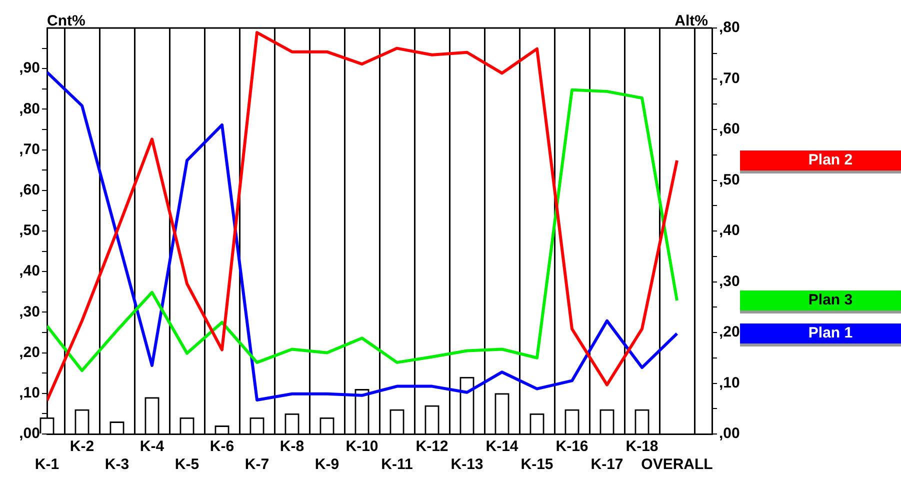 The height and width of the screenshot is (479, 901). What do you see at coordinates (729, 383) in the screenshot?
I see `y2-tick-label: ,10` at bounding box center [729, 383].